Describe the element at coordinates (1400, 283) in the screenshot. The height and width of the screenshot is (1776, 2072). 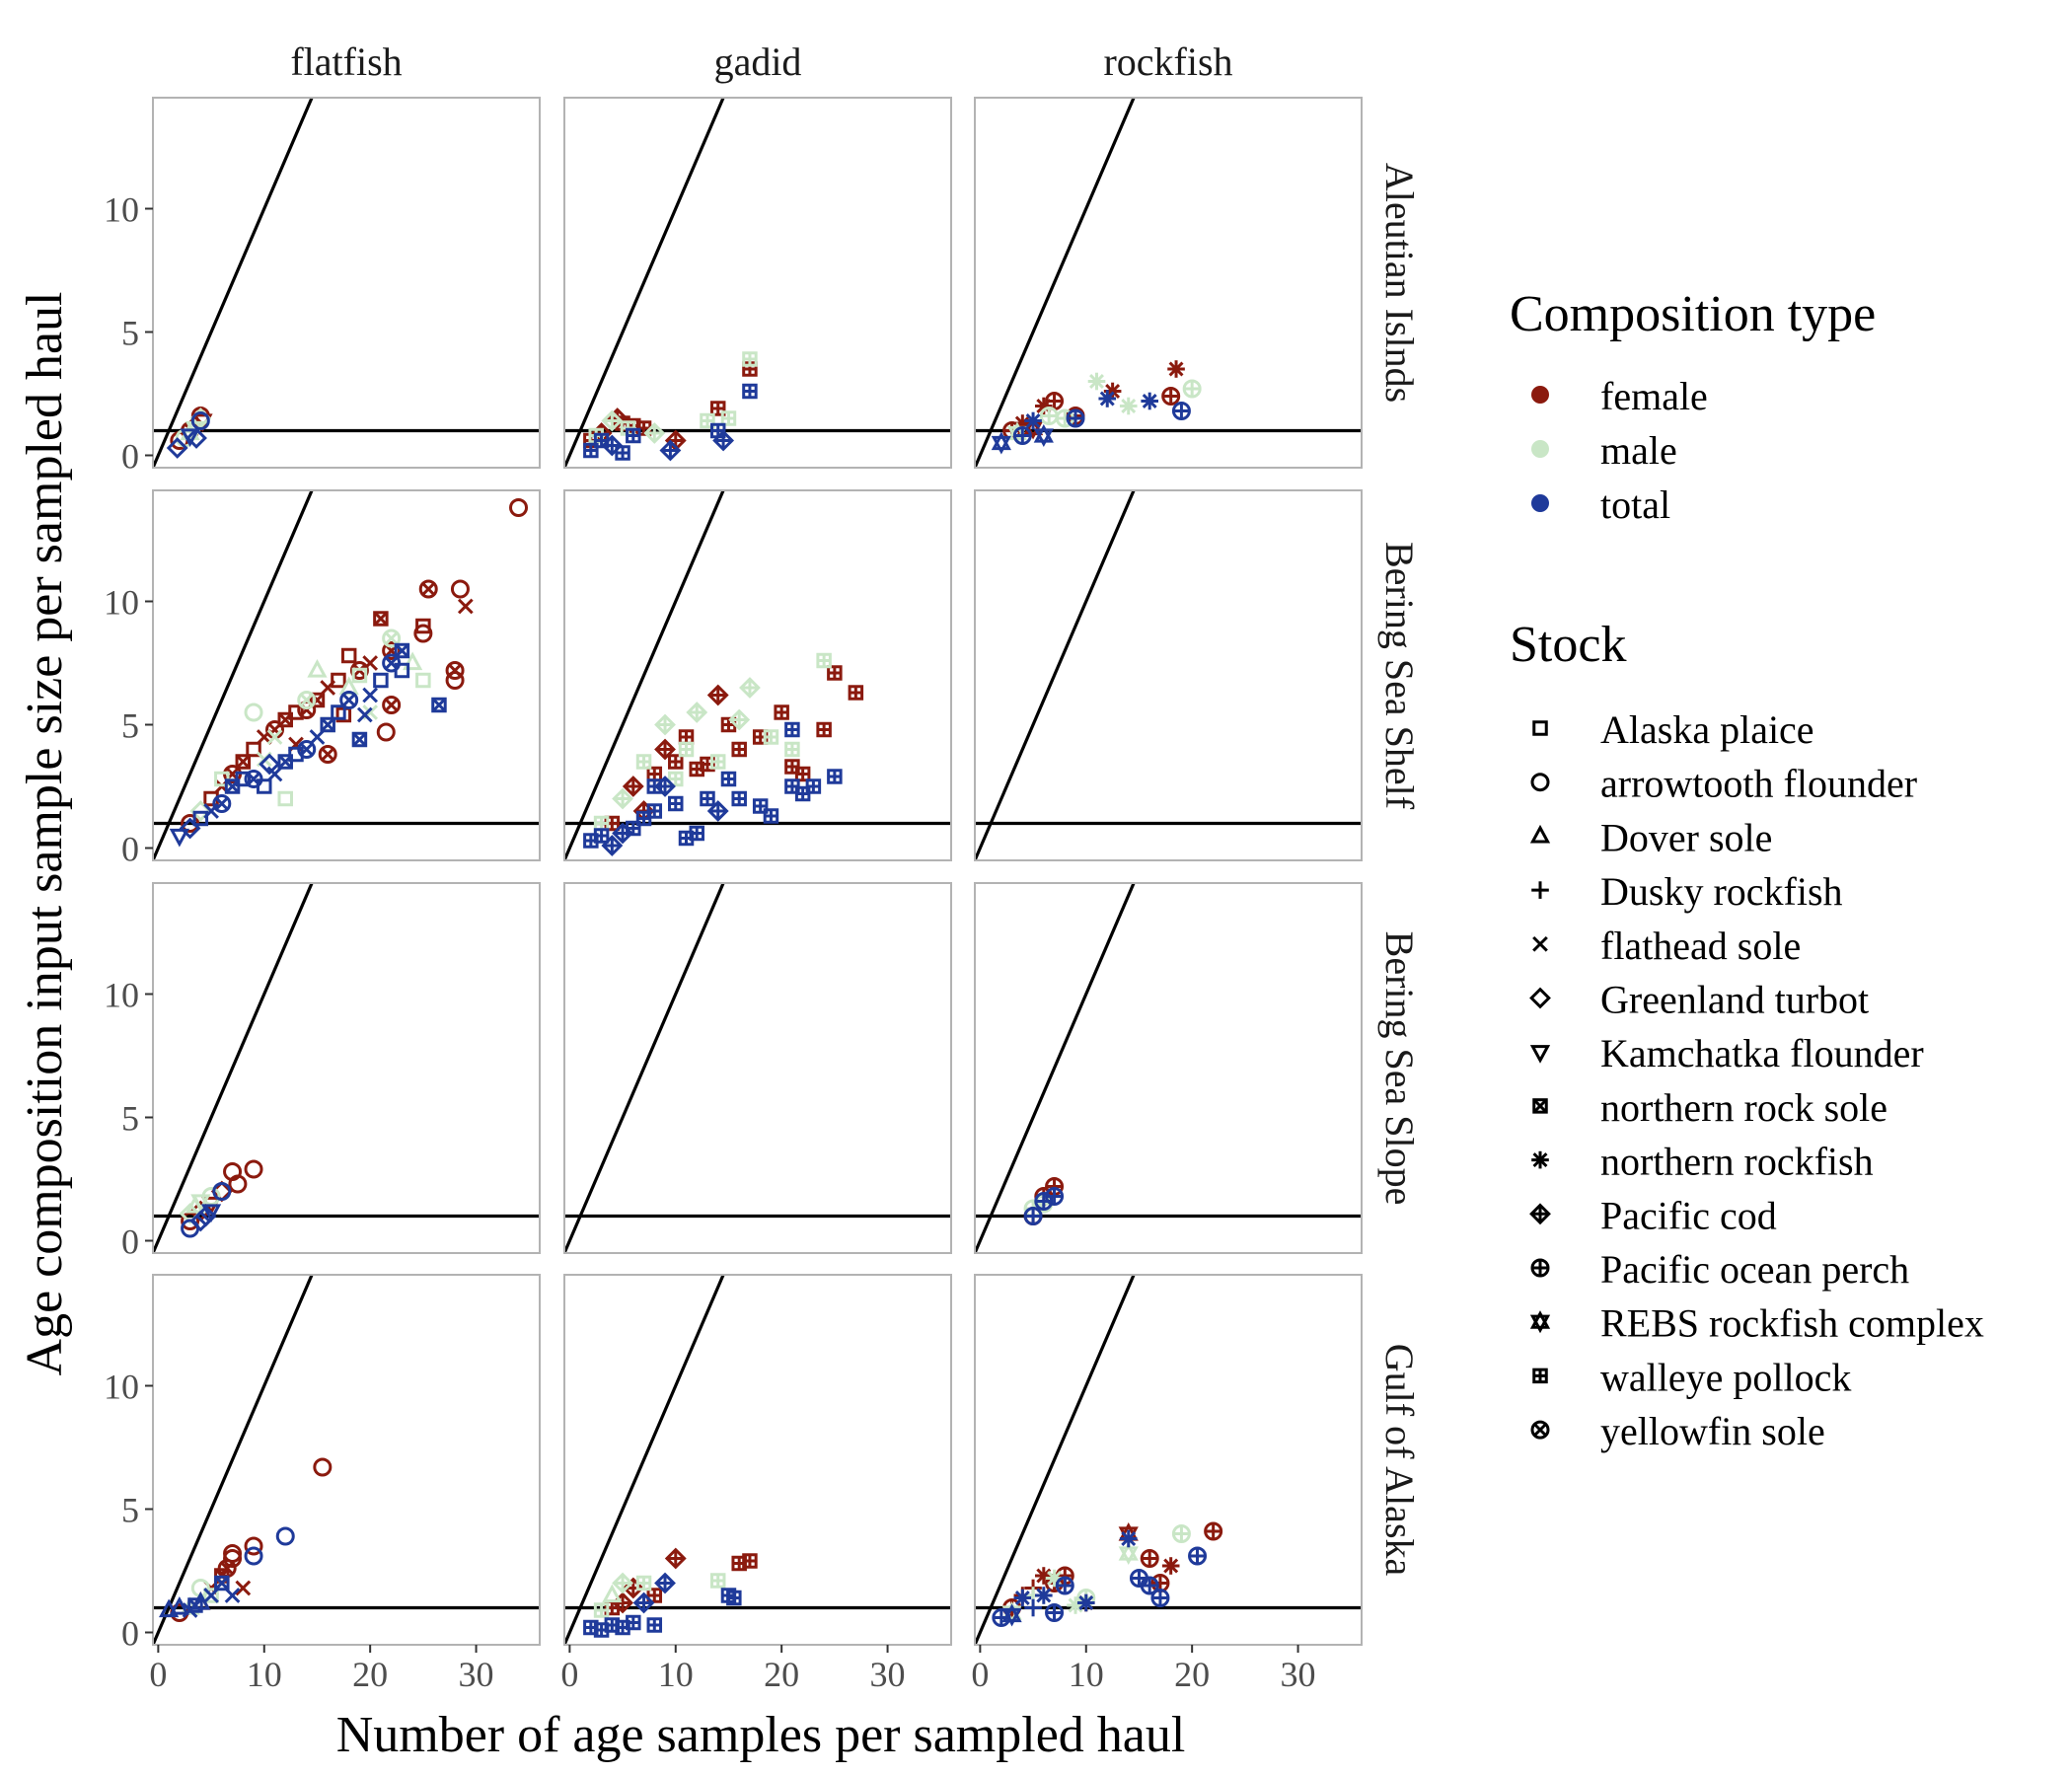
I see `row-strip-aleutian-islands: Aleutian Islnds` at that location.